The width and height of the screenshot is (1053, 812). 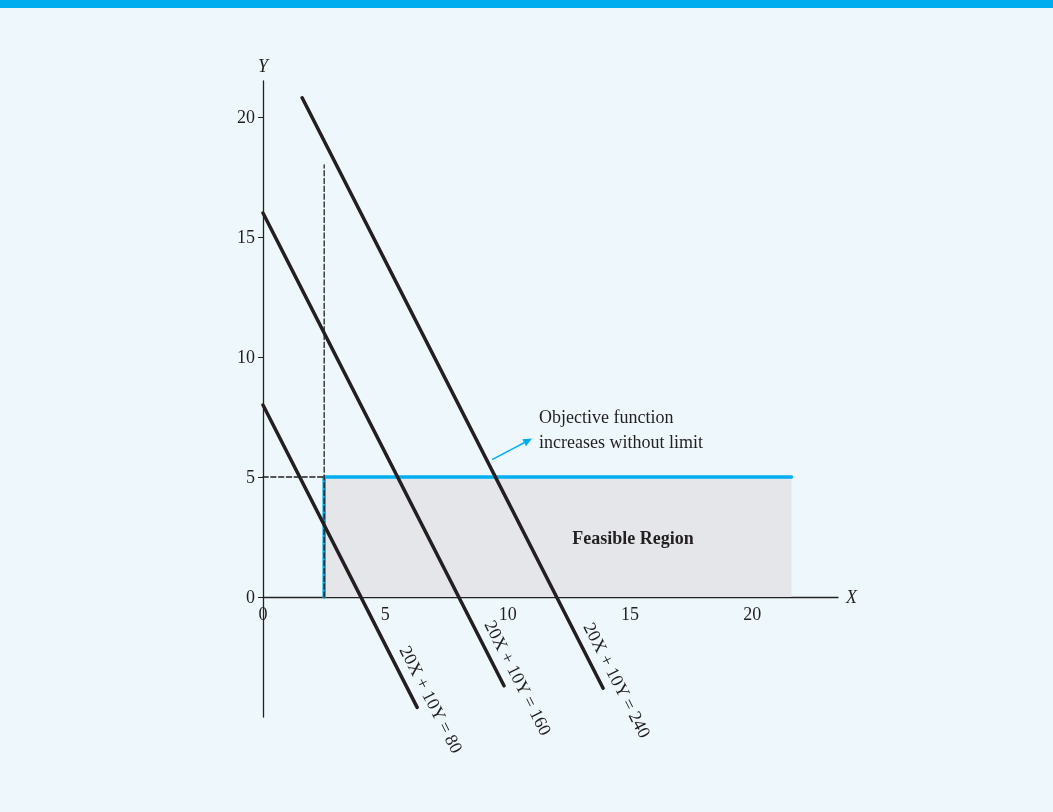 What do you see at coordinates (431, 699) in the screenshot?
I see `text: 20X + 10Y = 80` at bounding box center [431, 699].